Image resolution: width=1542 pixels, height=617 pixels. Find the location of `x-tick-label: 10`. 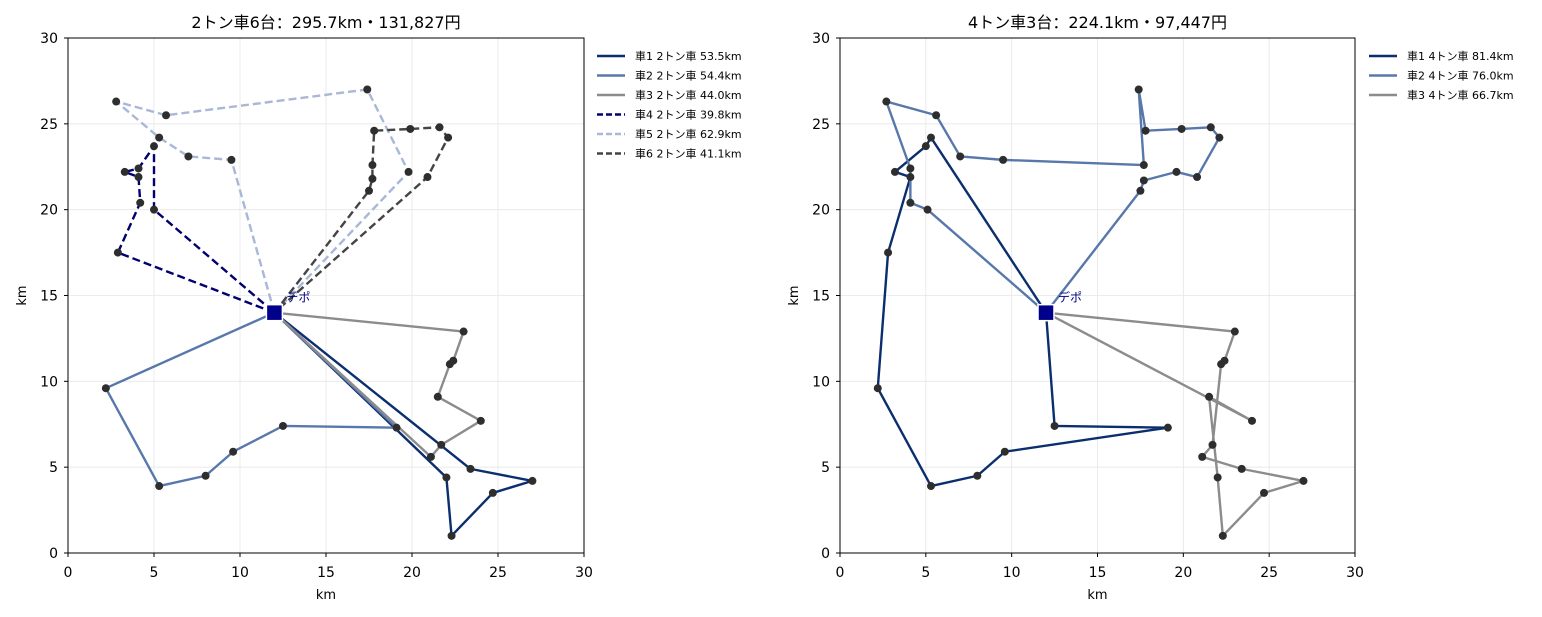

x-tick-label: 10 is located at coordinates (1012, 573).